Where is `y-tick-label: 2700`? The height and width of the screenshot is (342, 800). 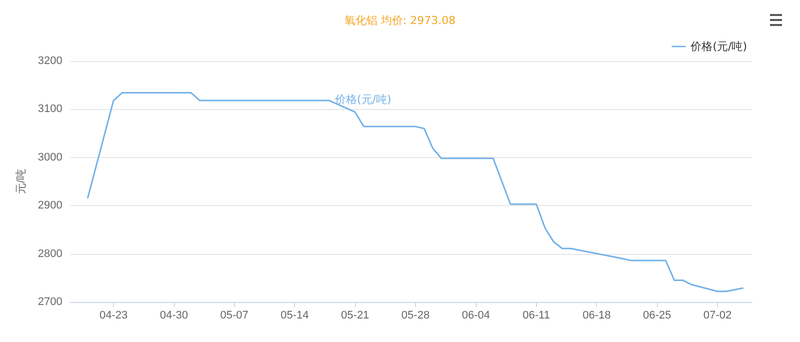
y-tick-label: 2700 is located at coordinates (50, 302).